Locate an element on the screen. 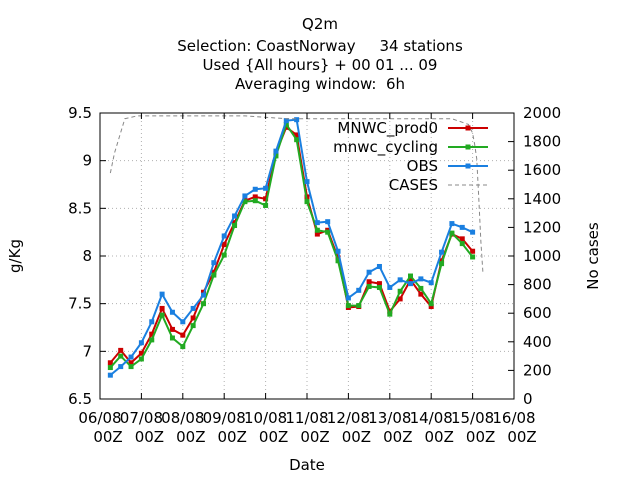  x-tick-label-date: 09/08 is located at coordinates (224, 418).